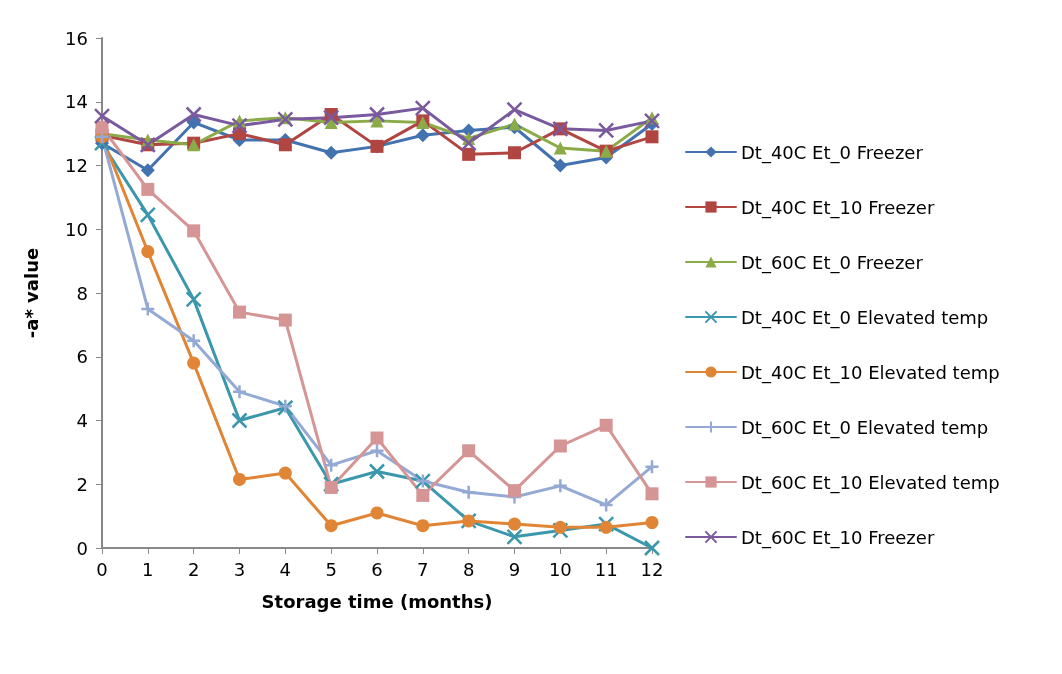 This screenshot has height=674, width=1062. Describe the element at coordinates (468, 569) in the screenshot. I see `x-tick-label: 8` at that location.